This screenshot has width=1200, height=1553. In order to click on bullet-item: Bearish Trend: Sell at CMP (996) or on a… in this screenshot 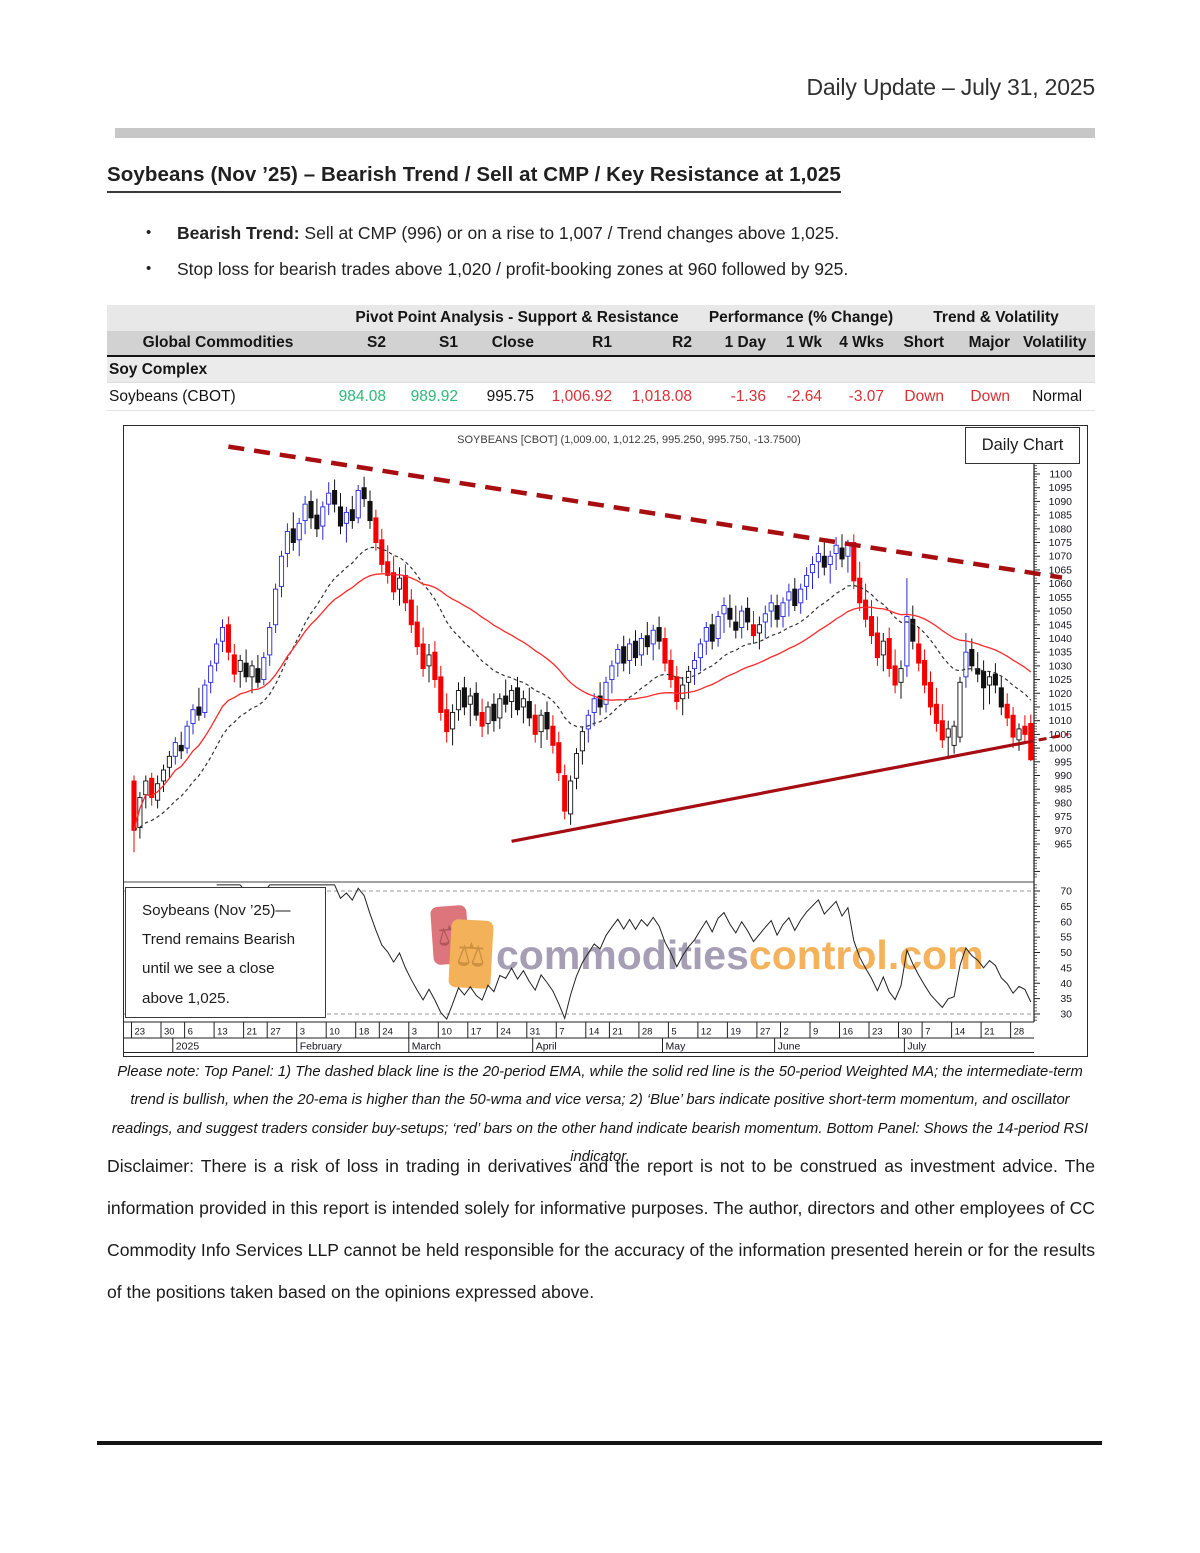, I will do `click(609, 233)`.